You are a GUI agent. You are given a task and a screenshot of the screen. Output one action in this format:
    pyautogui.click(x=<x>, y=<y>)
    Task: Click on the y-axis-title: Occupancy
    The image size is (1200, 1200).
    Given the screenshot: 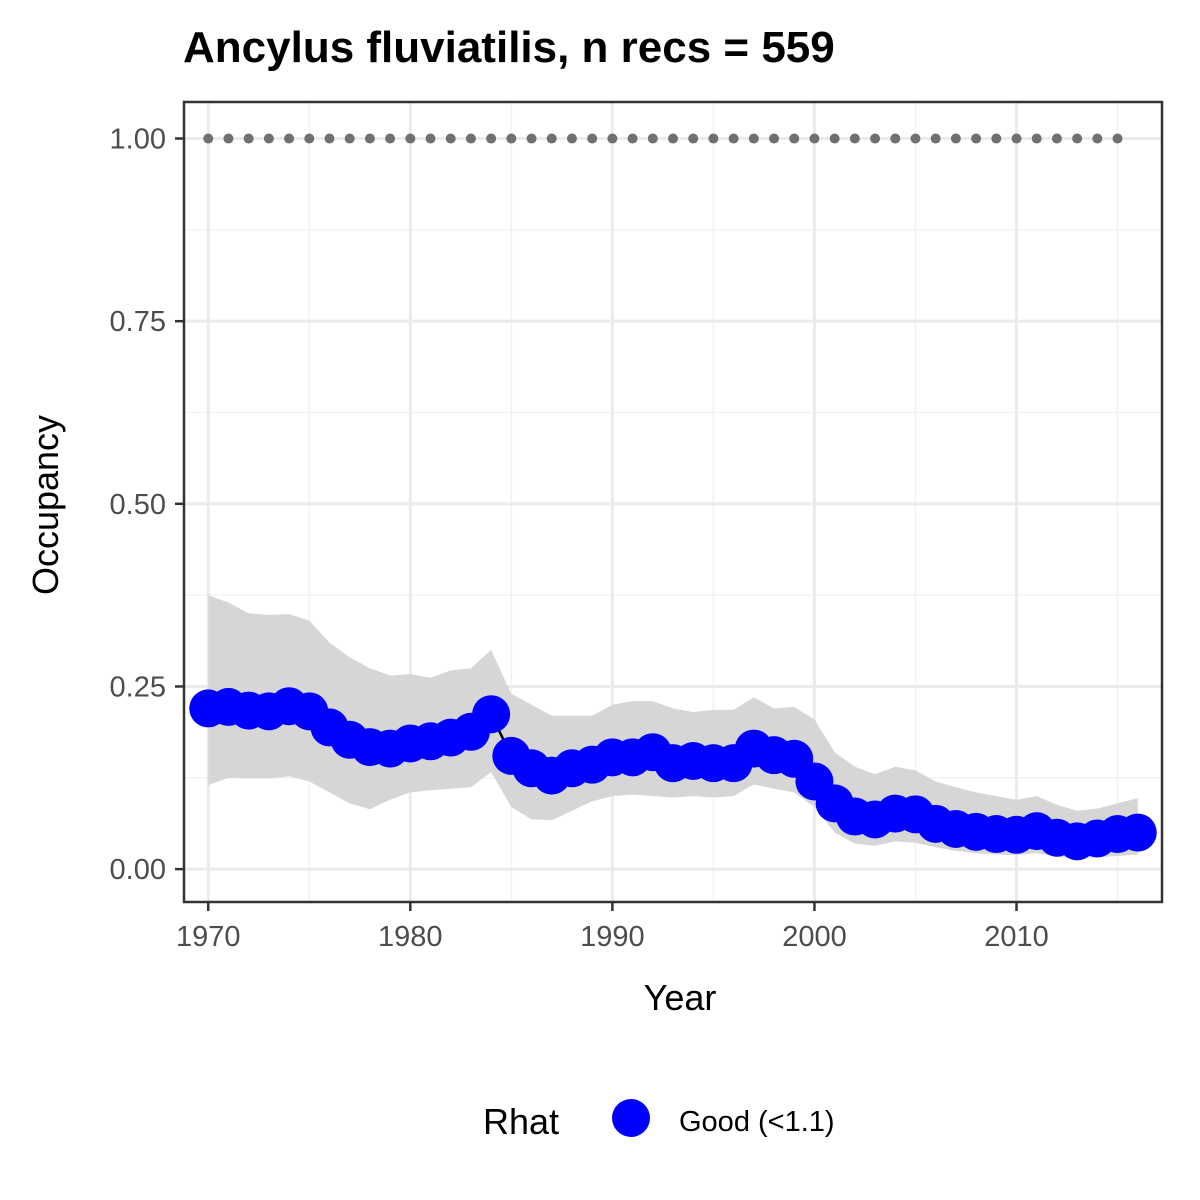 What is the action you would take?
    pyautogui.click(x=45, y=505)
    